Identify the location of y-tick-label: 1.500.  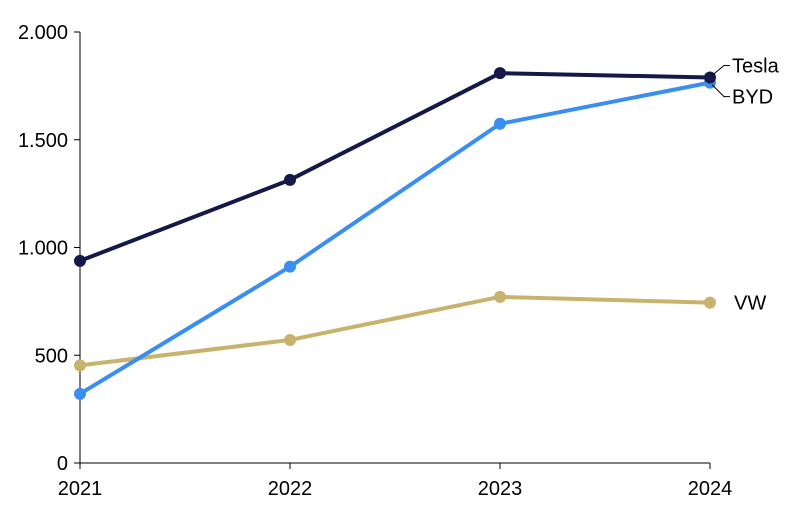
(43, 141).